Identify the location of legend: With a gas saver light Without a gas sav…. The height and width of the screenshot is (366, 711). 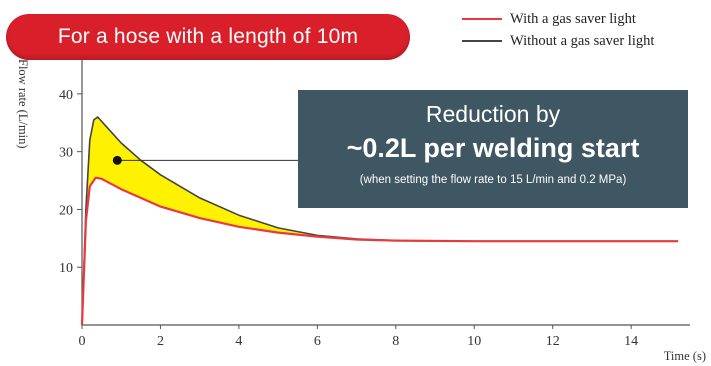
(558, 30).